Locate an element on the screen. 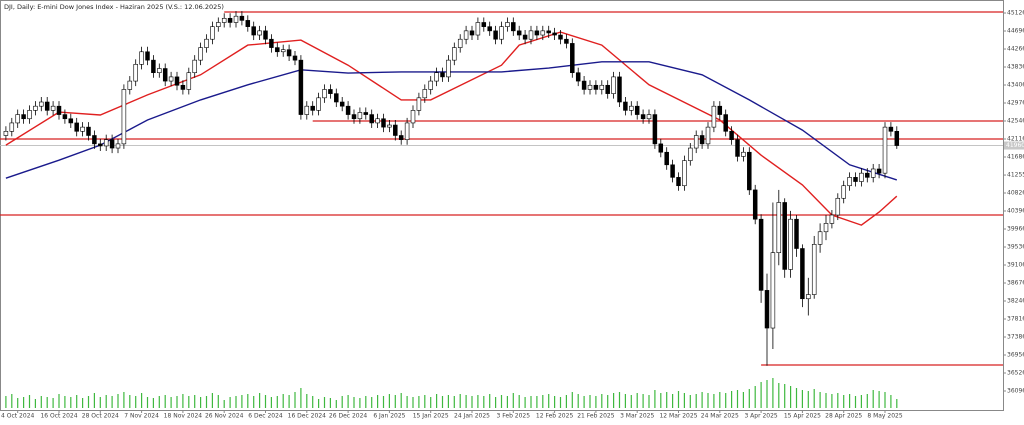  y-tick-label: 44266 is located at coordinates (1015, 49).